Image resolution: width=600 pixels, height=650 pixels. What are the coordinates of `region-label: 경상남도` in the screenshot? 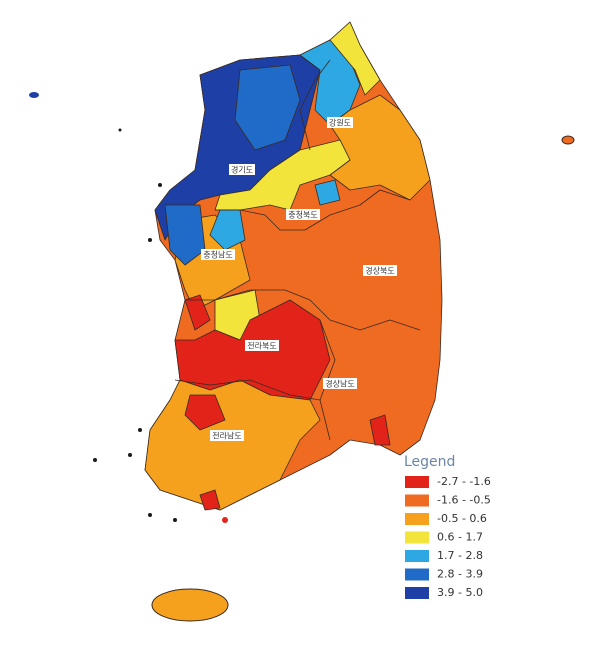 It's located at (339, 384).